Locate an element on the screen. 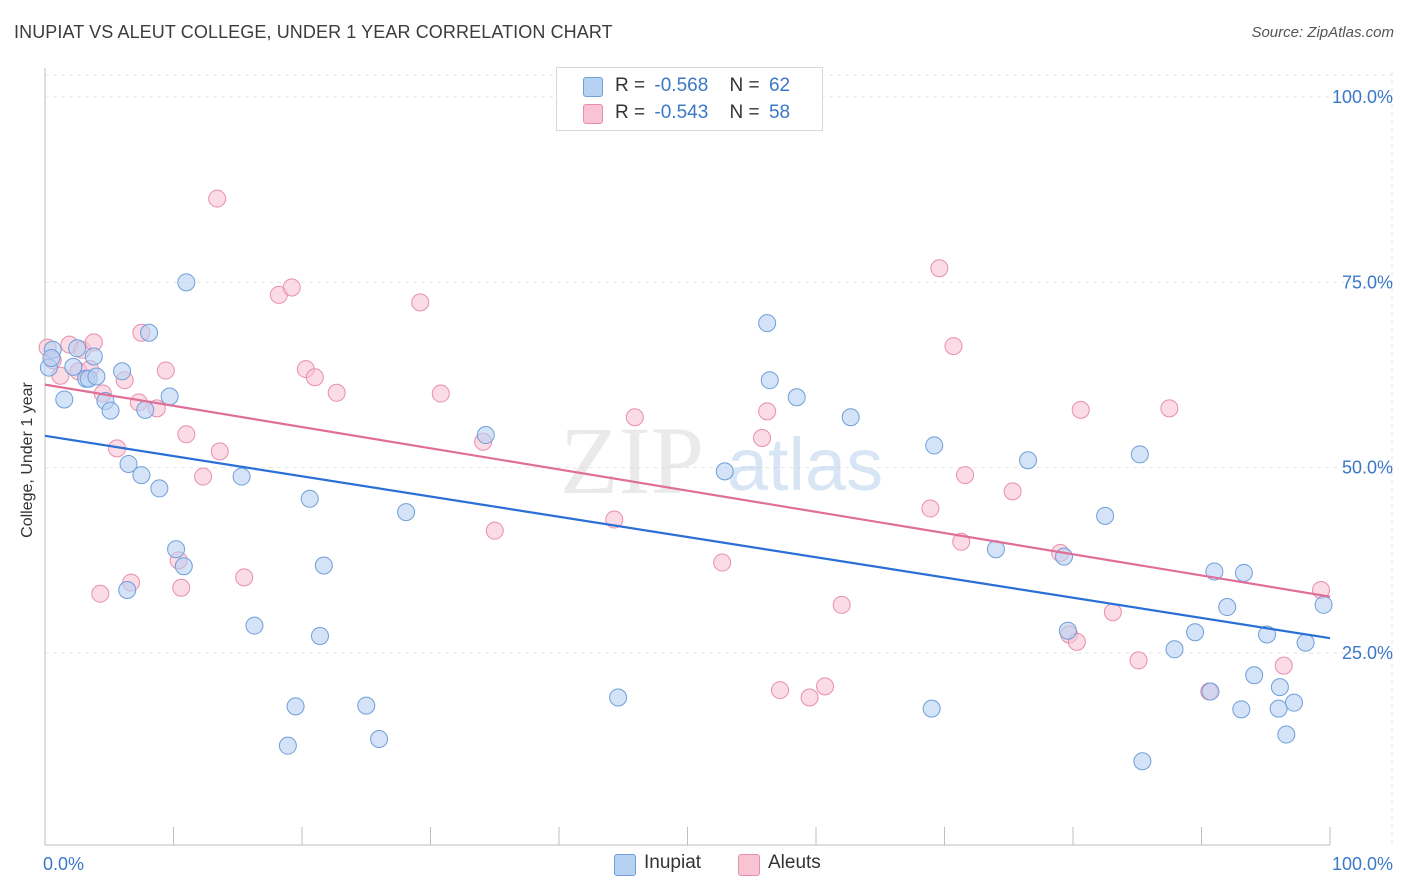  n-value: 62 is located at coordinates (779, 85).